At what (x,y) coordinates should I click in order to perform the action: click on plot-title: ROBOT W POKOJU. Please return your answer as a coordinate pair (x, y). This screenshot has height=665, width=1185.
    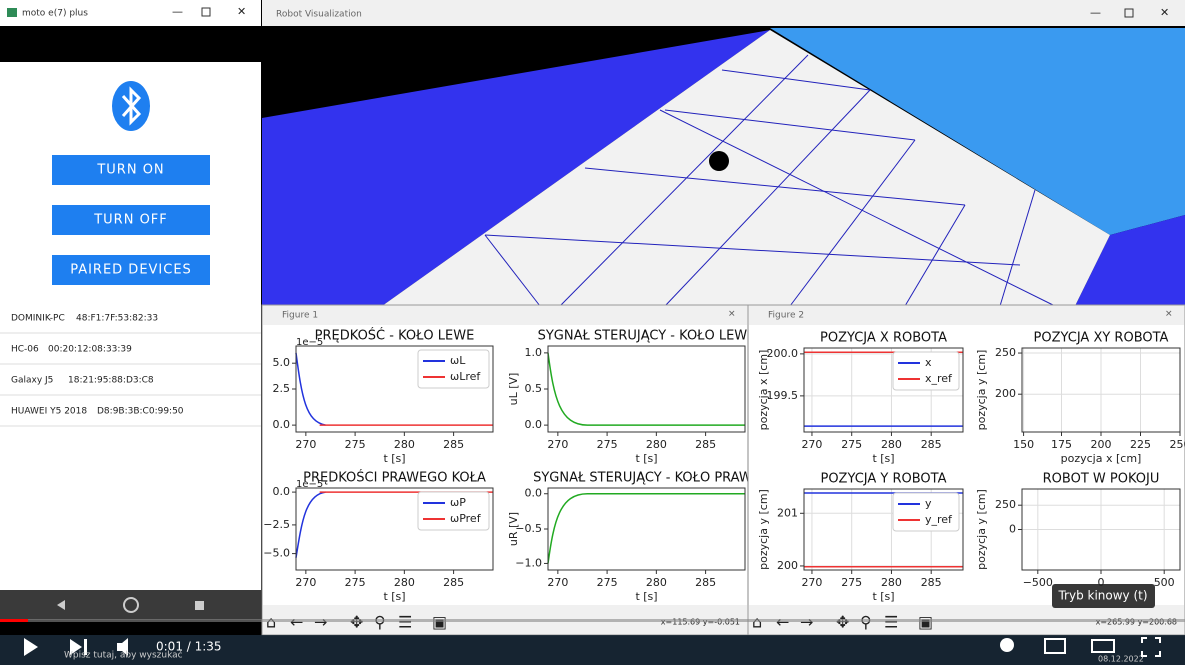
    Looking at the image, I should click on (1101, 479).